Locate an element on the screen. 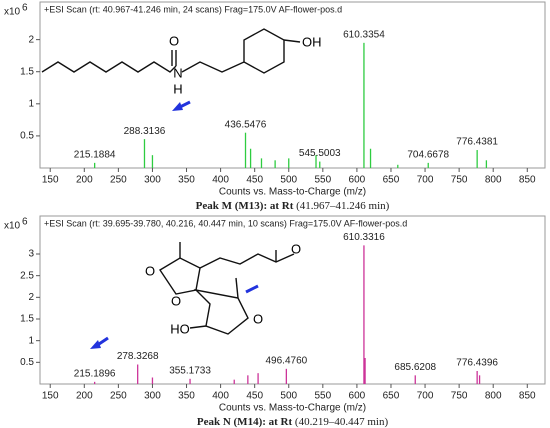 Image resolution: width=550 pixels, height=428 pixels. peak-label: 278.3268 is located at coordinates (138, 356).